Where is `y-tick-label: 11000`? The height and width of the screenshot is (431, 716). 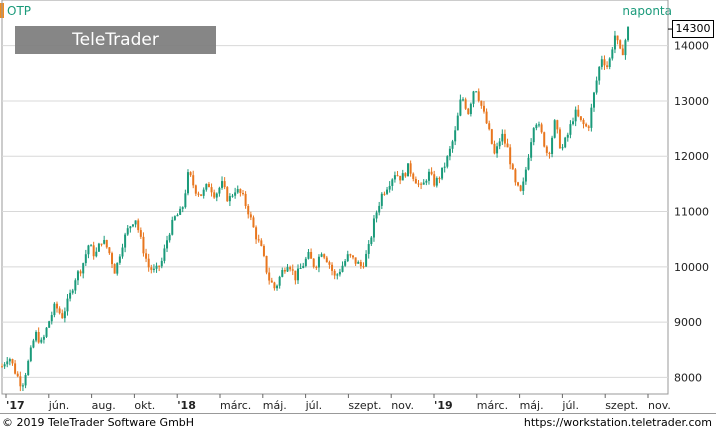
y-tick-label: 11000 is located at coordinates (691, 212).